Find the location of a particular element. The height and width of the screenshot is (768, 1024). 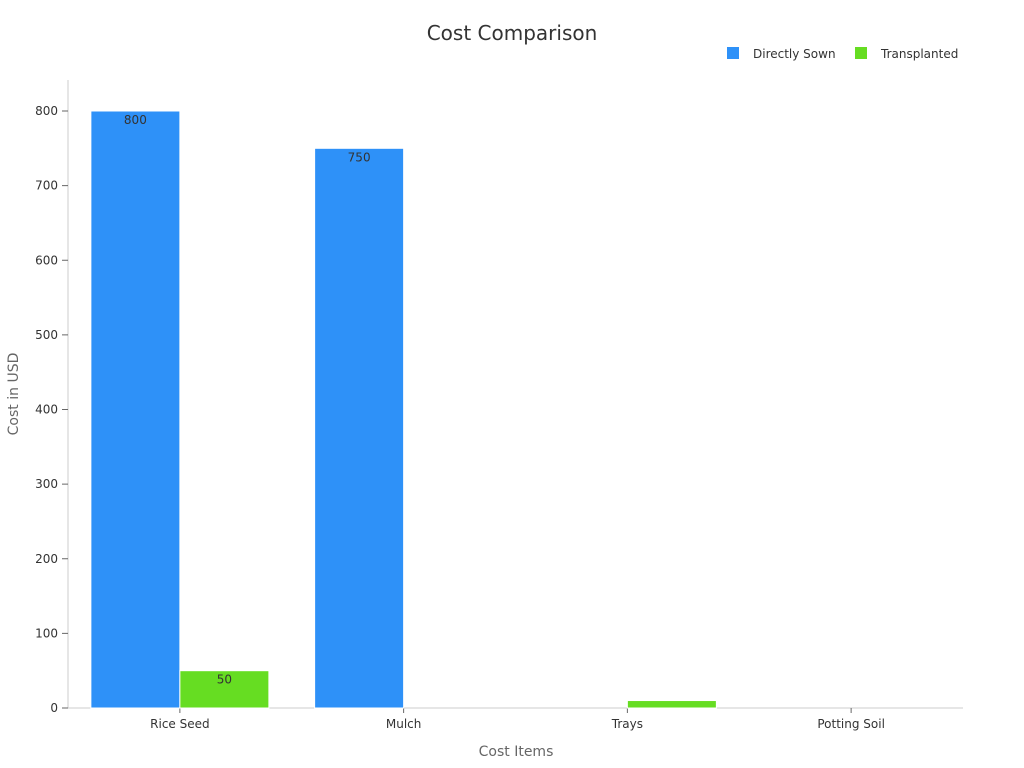

y-axis-ticks: 0 100 200 300 400 500 600 700 800 is located at coordinates (51, 409).